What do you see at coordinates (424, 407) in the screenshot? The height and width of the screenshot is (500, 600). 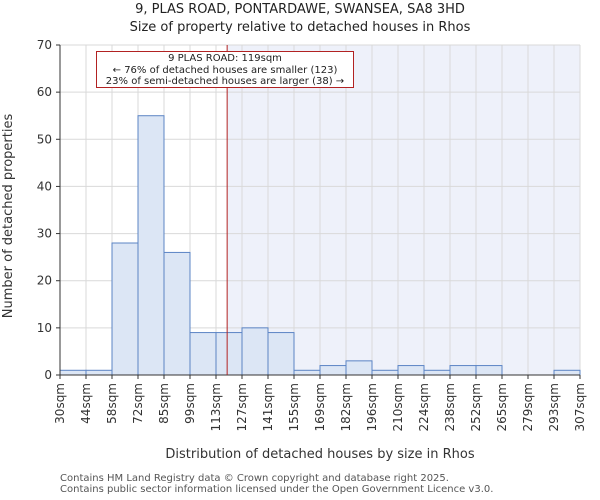 I see `x-tick-label: 224sqm` at bounding box center [424, 407].